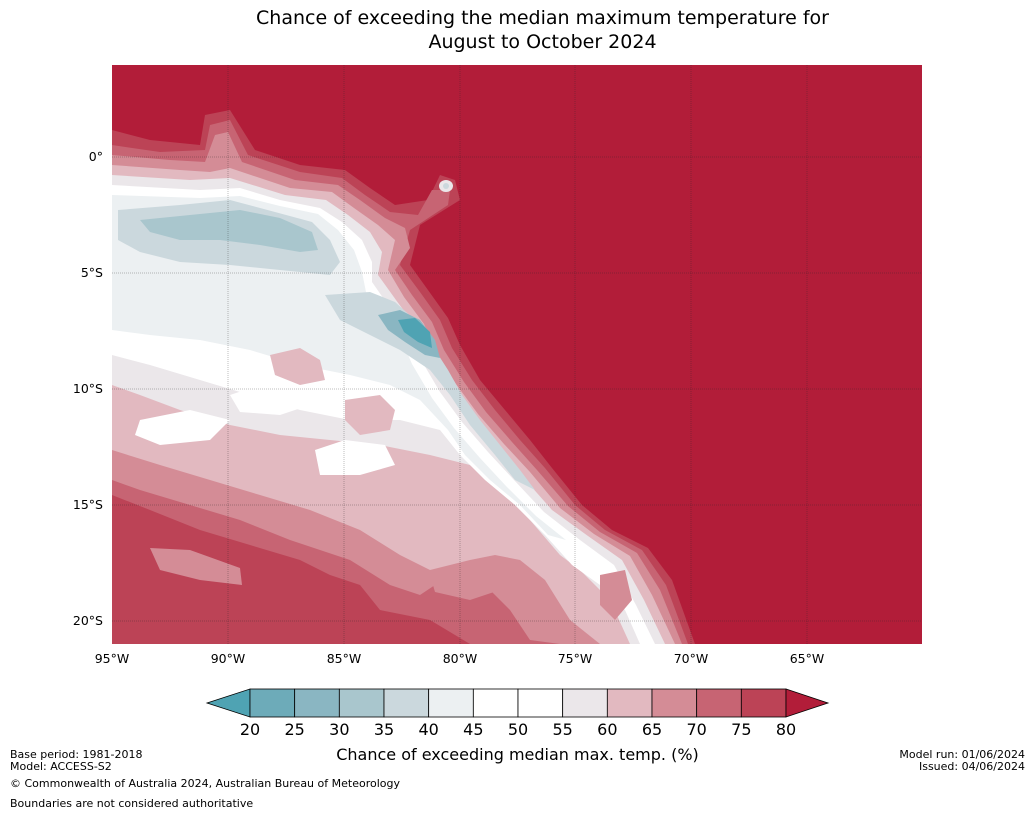  What do you see at coordinates (607, 729) in the screenshot?
I see `colorbar-tick-label: 60` at bounding box center [607, 729].